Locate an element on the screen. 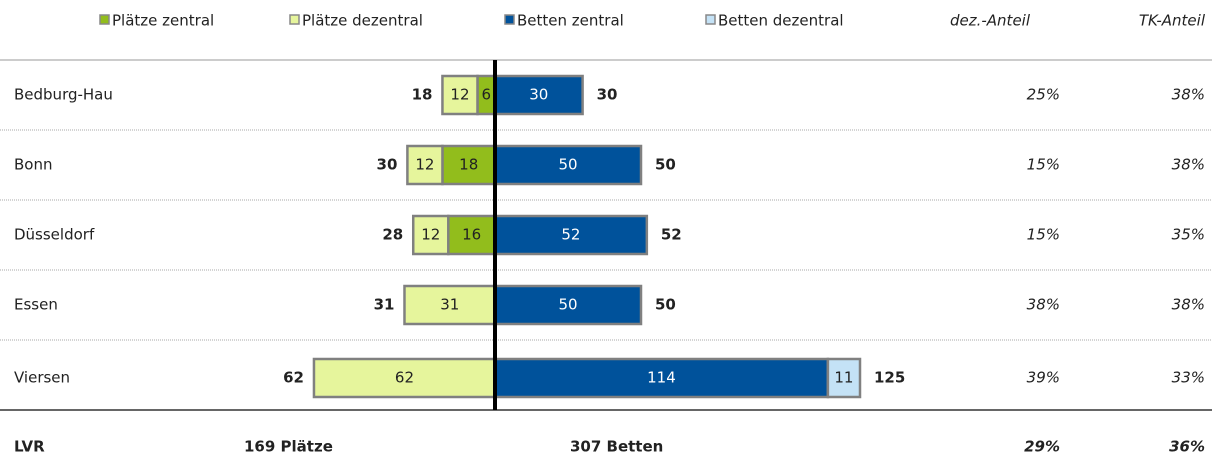 The image size is (1212, 475). segment-label: 6 is located at coordinates (486, 95).